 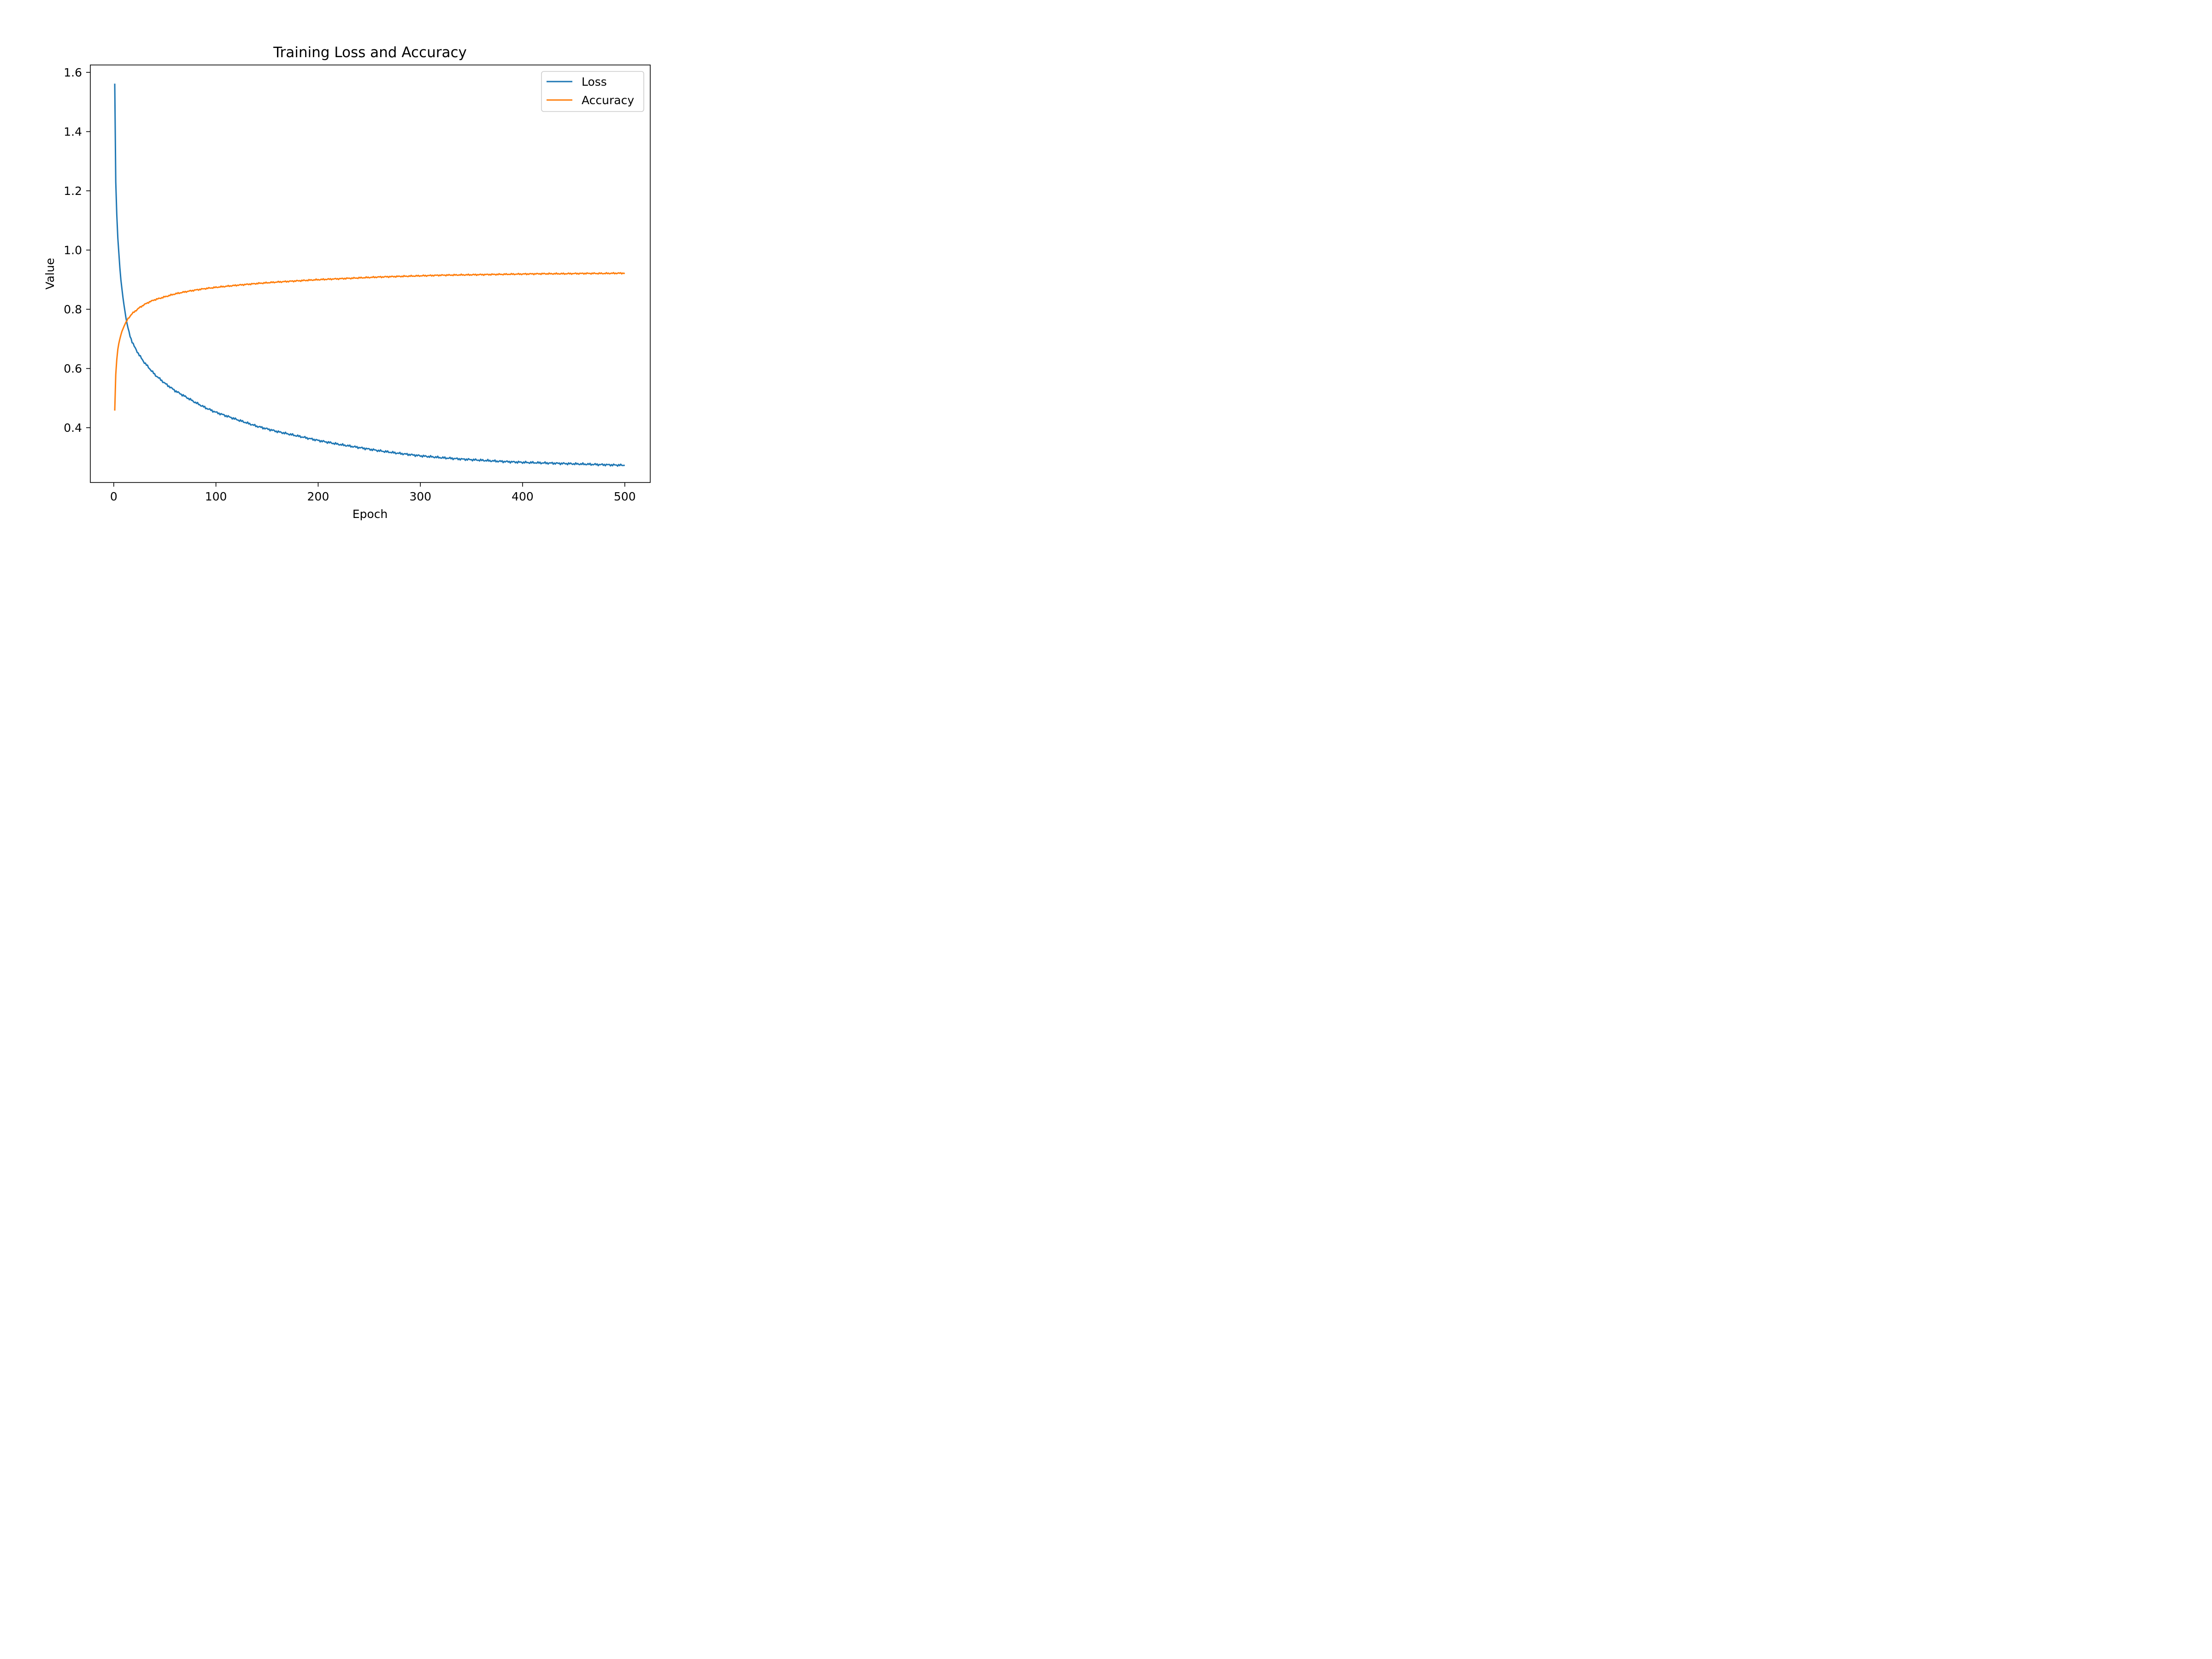 I want to click on legend-label-accuracy: Accuracy, so click(x=608, y=100).